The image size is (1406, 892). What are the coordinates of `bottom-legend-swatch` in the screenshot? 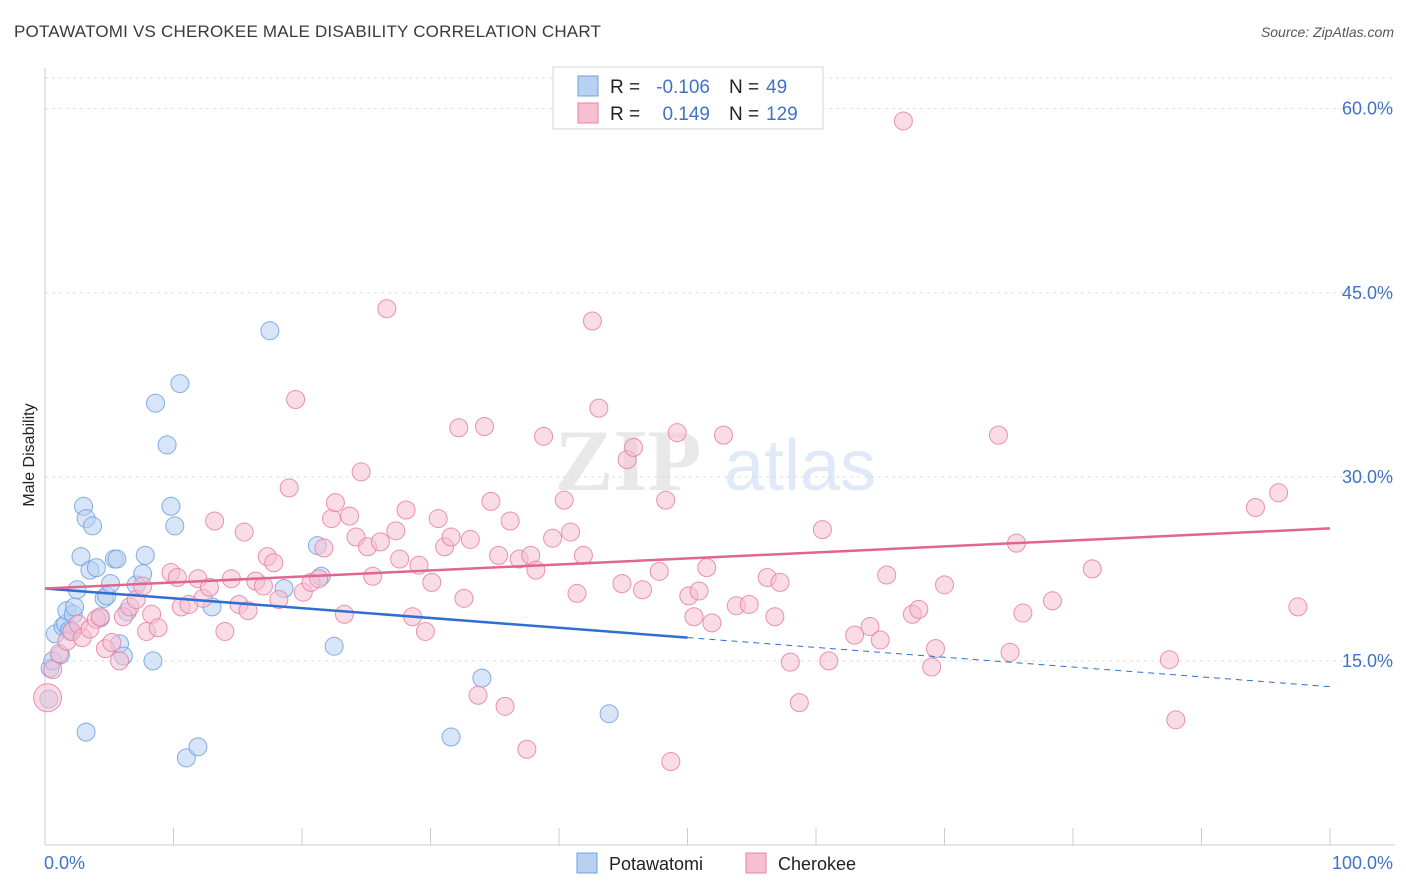 It's located at (756, 863).